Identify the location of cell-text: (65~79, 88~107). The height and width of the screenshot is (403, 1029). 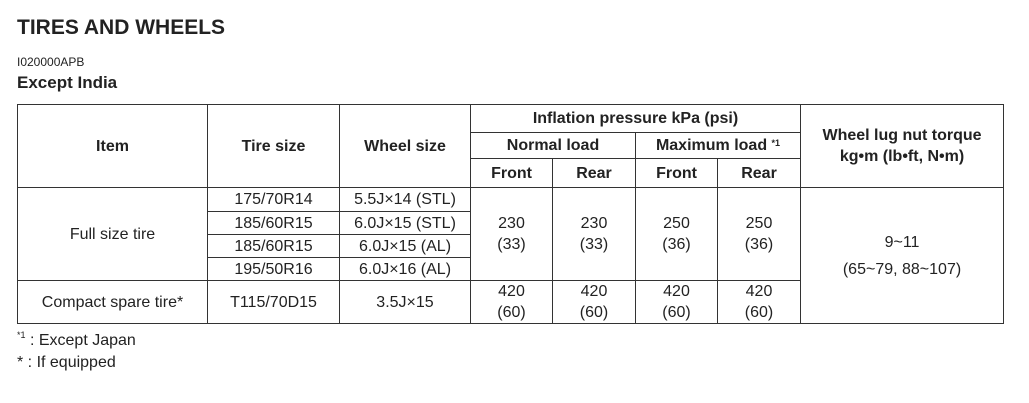
(902, 269).